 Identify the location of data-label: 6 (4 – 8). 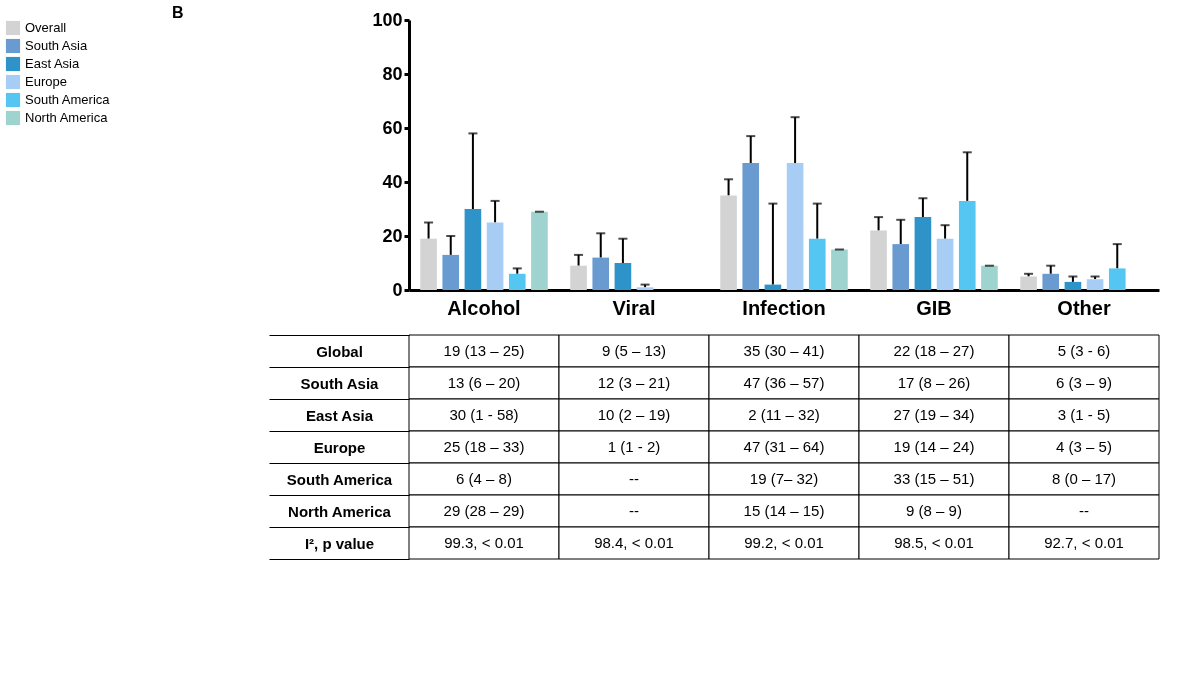
(484, 478).